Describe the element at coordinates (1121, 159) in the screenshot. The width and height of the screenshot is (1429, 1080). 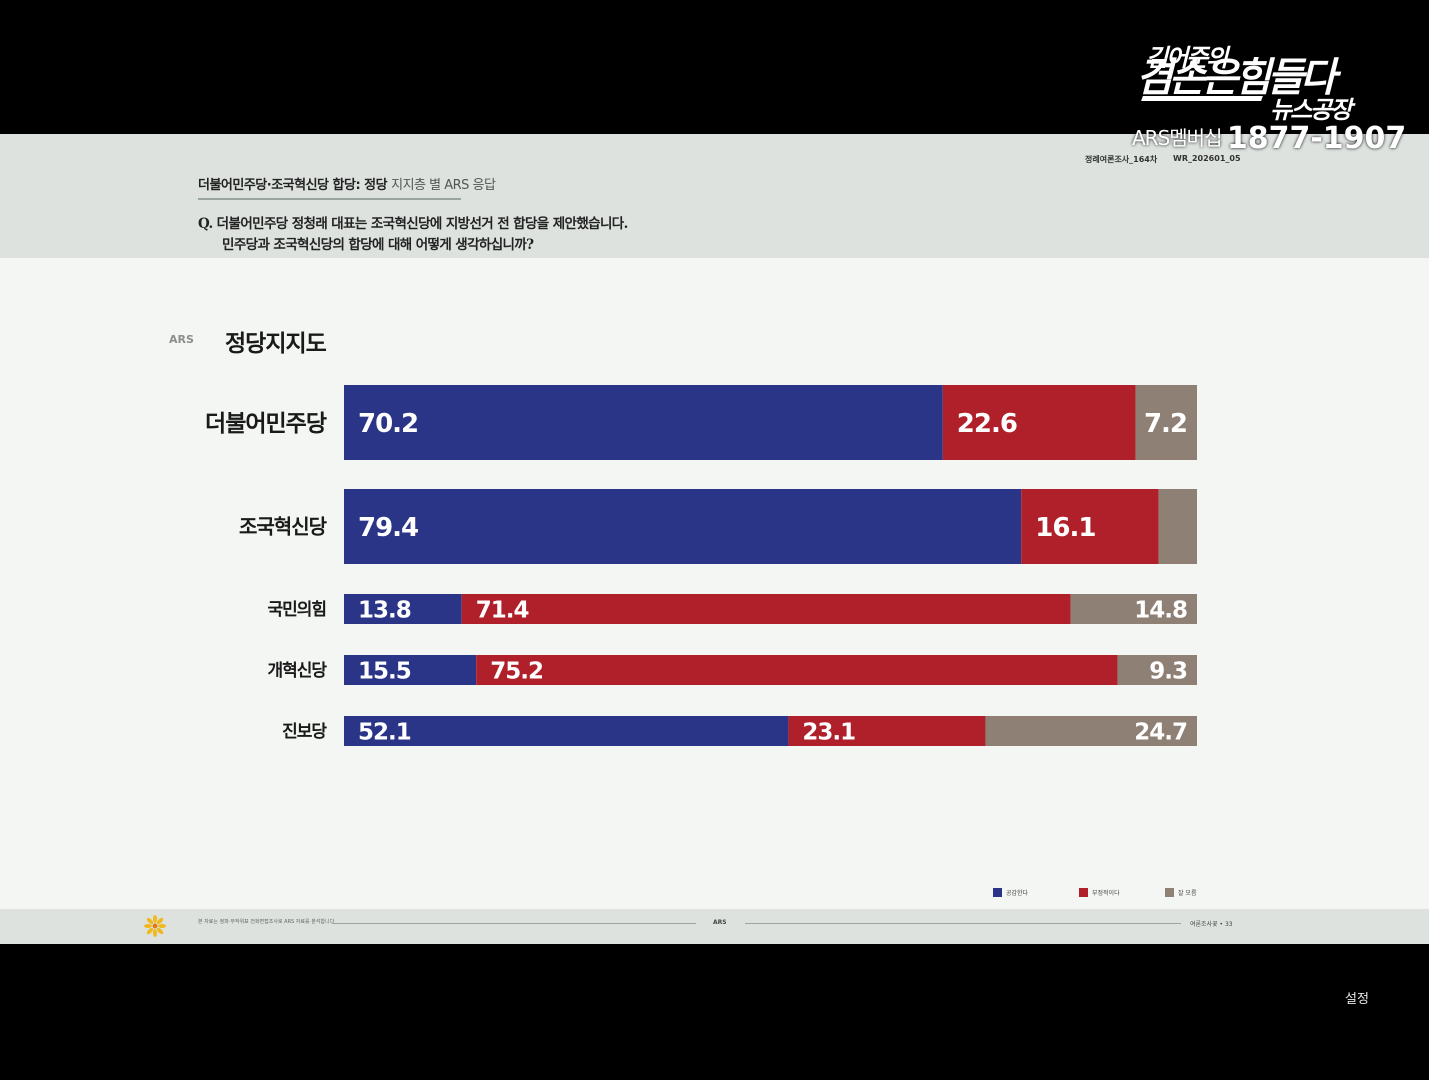
I see `survey-round: 정례여론조사_164차` at that location.